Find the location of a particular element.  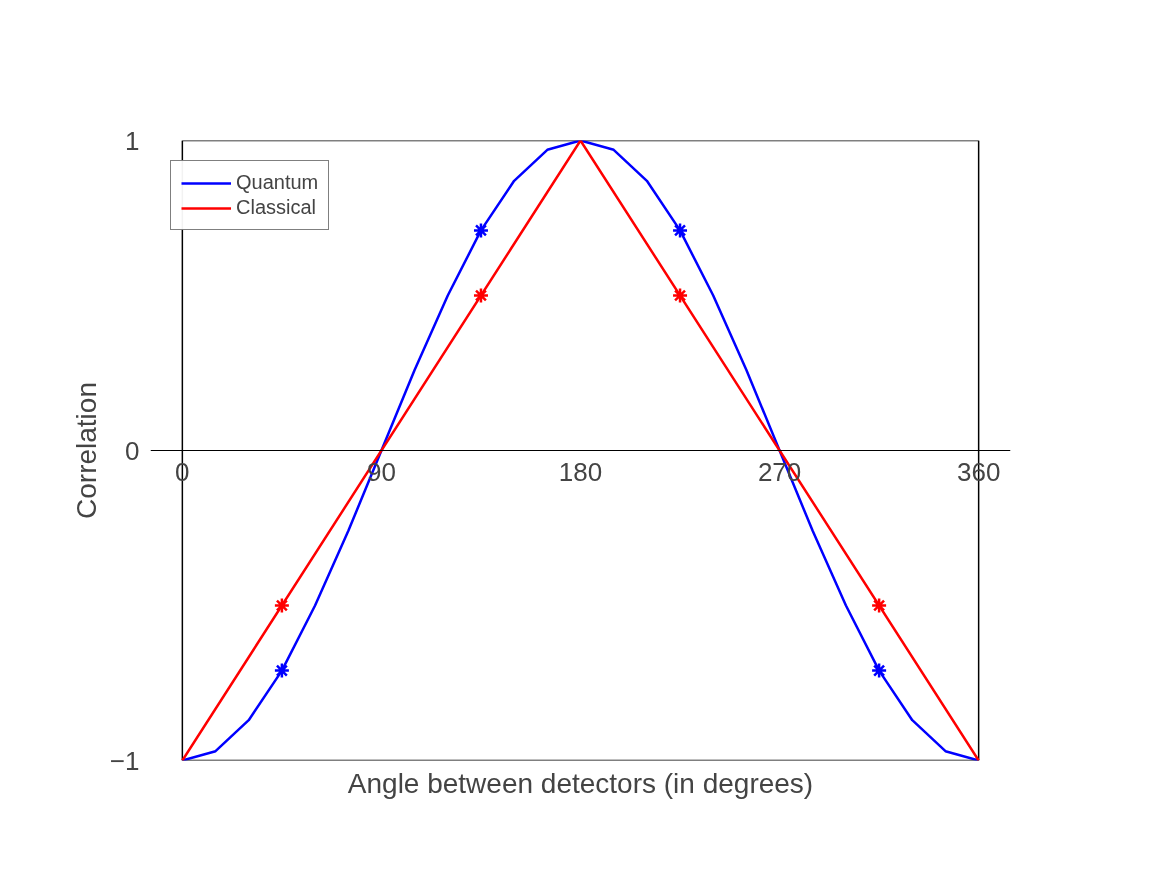

y-tick-label: −1 is located at coordinates (124, 760).